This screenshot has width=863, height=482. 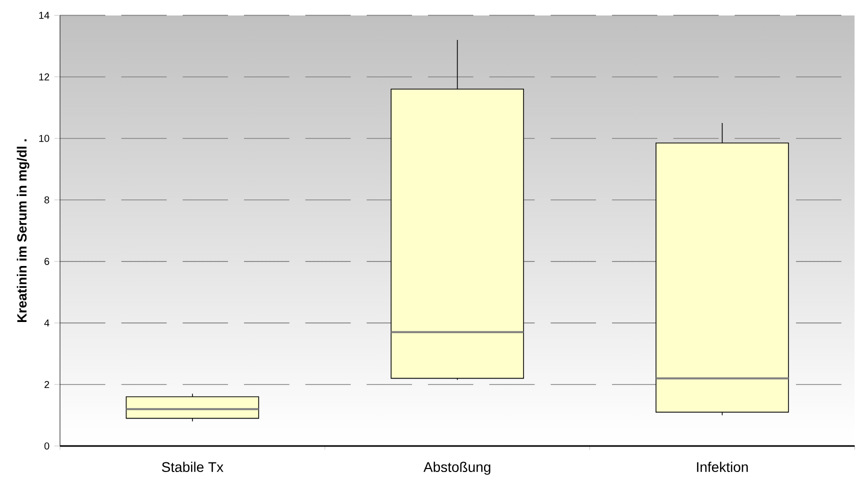 I want to click on x-tick-label: Infektion, so click(x=722, y=467).